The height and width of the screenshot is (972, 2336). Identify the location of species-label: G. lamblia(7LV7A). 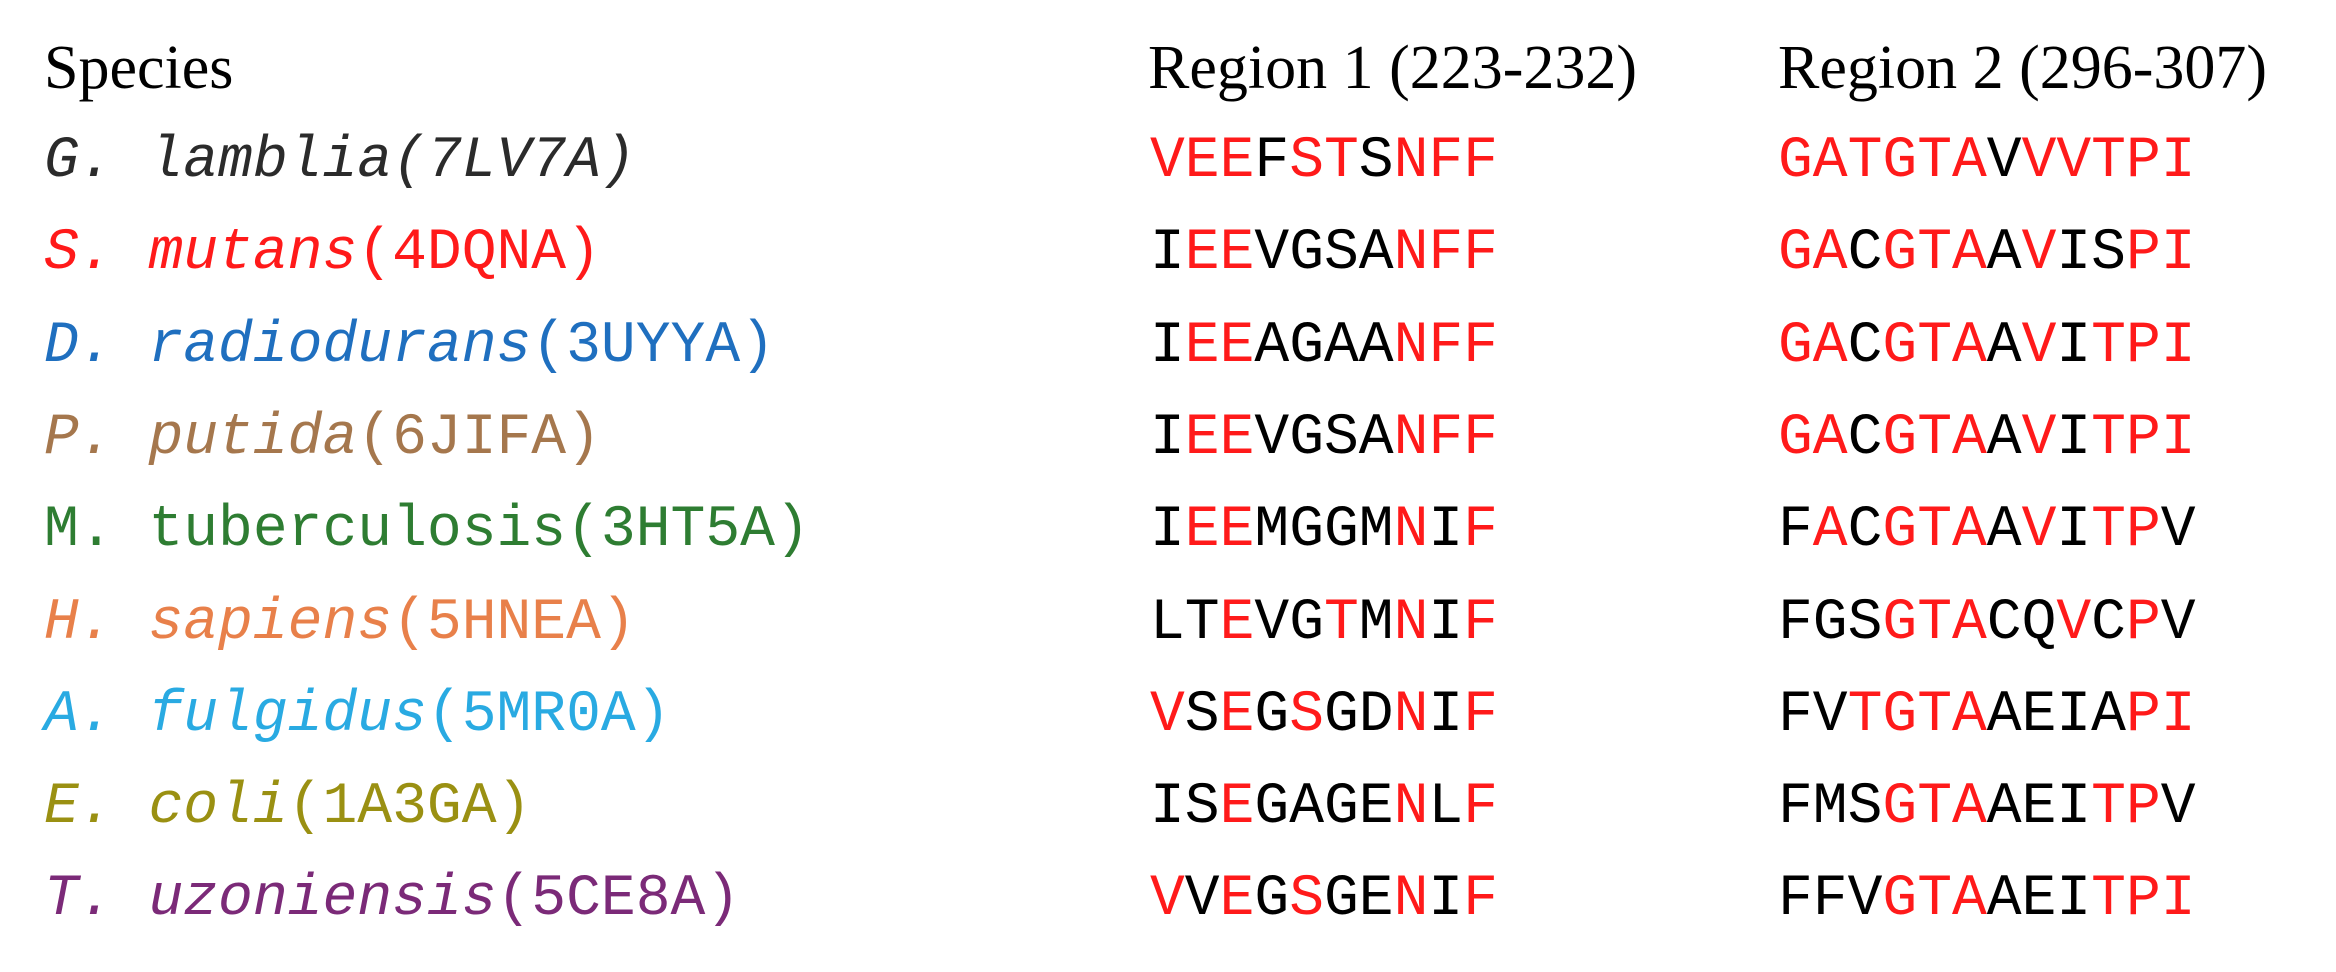
(340, 162).